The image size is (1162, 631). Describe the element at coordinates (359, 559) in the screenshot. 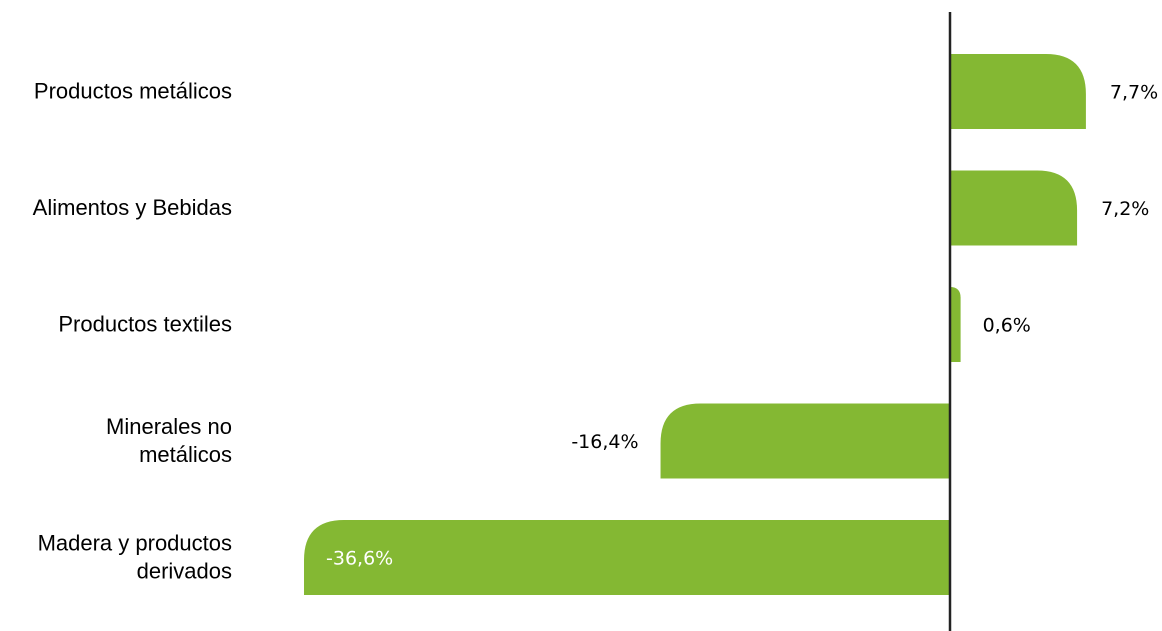

I see `value-label: -36,6%` at that location.